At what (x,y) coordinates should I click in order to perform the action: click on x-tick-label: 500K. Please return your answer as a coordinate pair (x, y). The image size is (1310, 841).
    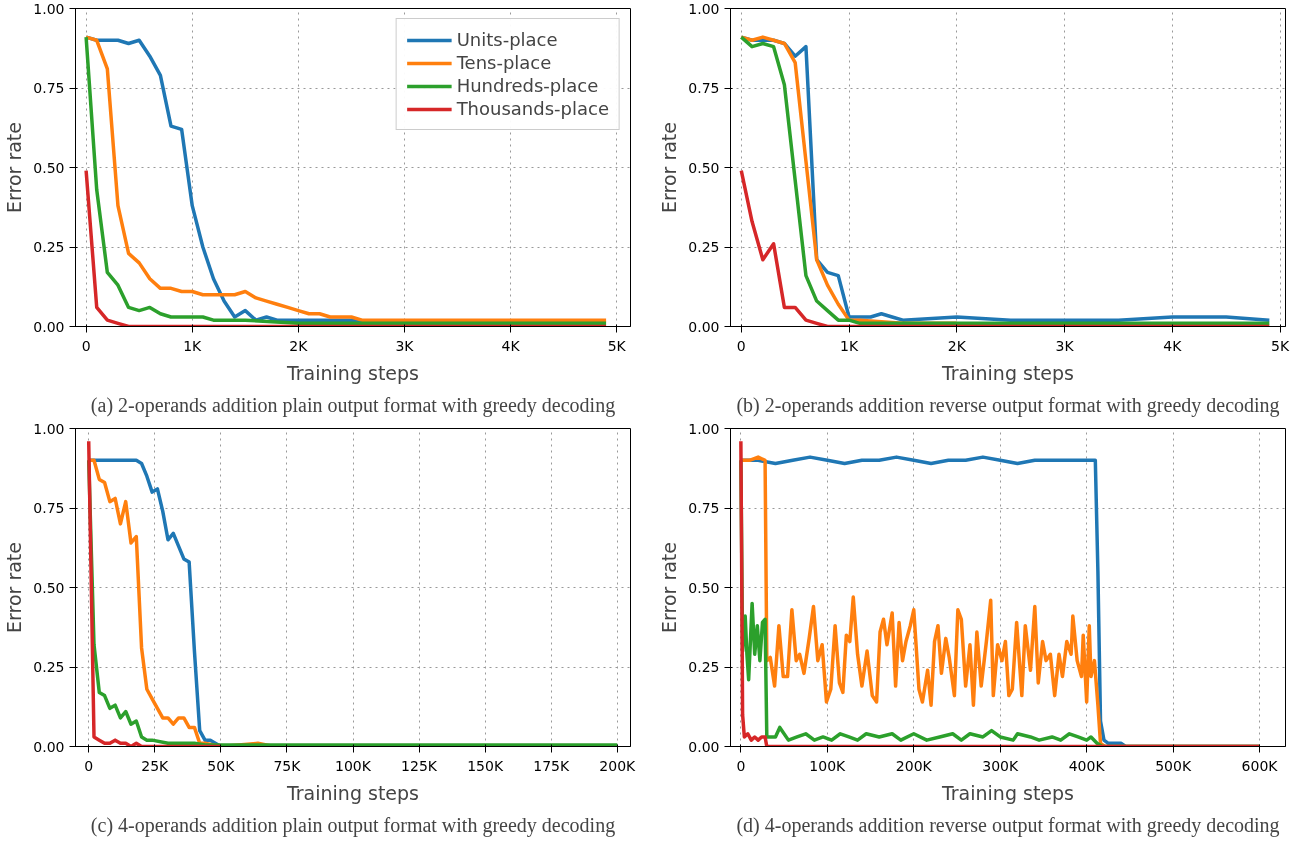
    Looking at the image, I should click on (1173, 765).